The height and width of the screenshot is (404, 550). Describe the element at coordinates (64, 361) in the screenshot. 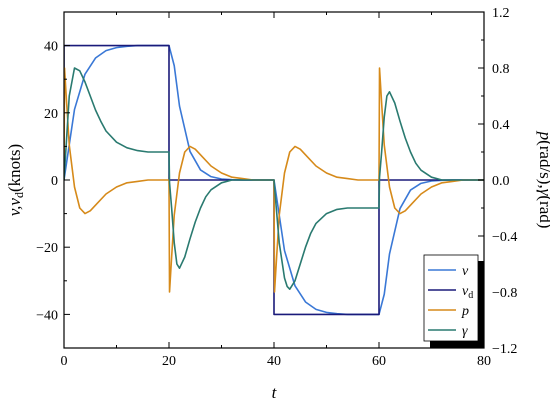

I see `x-tick-label: 0` at that location.